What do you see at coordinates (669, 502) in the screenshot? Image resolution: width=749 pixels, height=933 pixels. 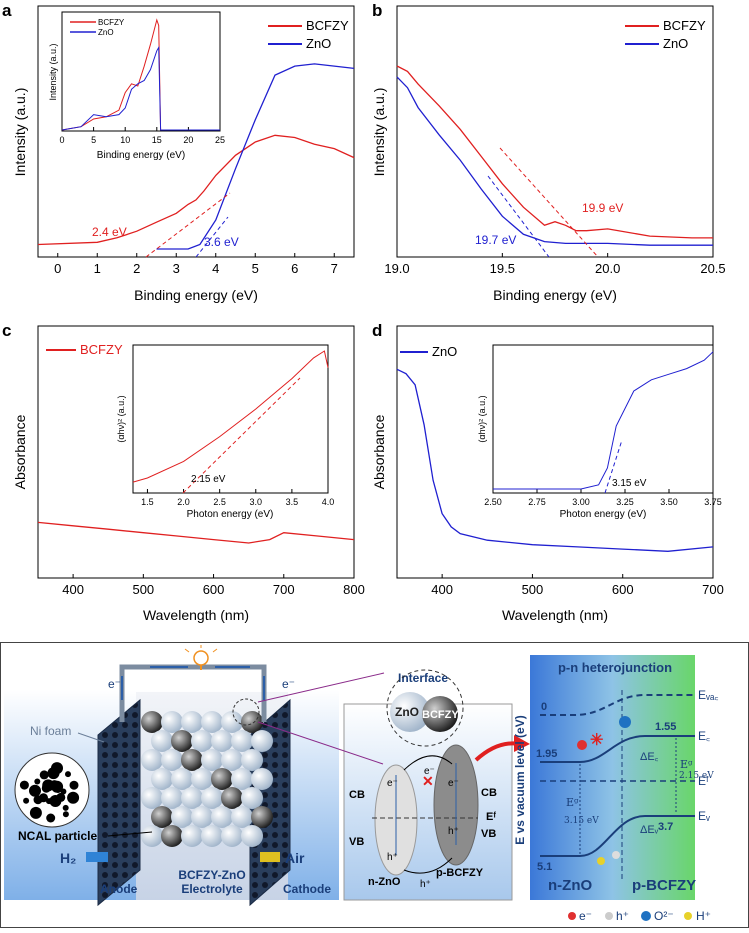 I see `panel-d-inset-x-tick-label: 3.50` at bounding box center [669, 502].